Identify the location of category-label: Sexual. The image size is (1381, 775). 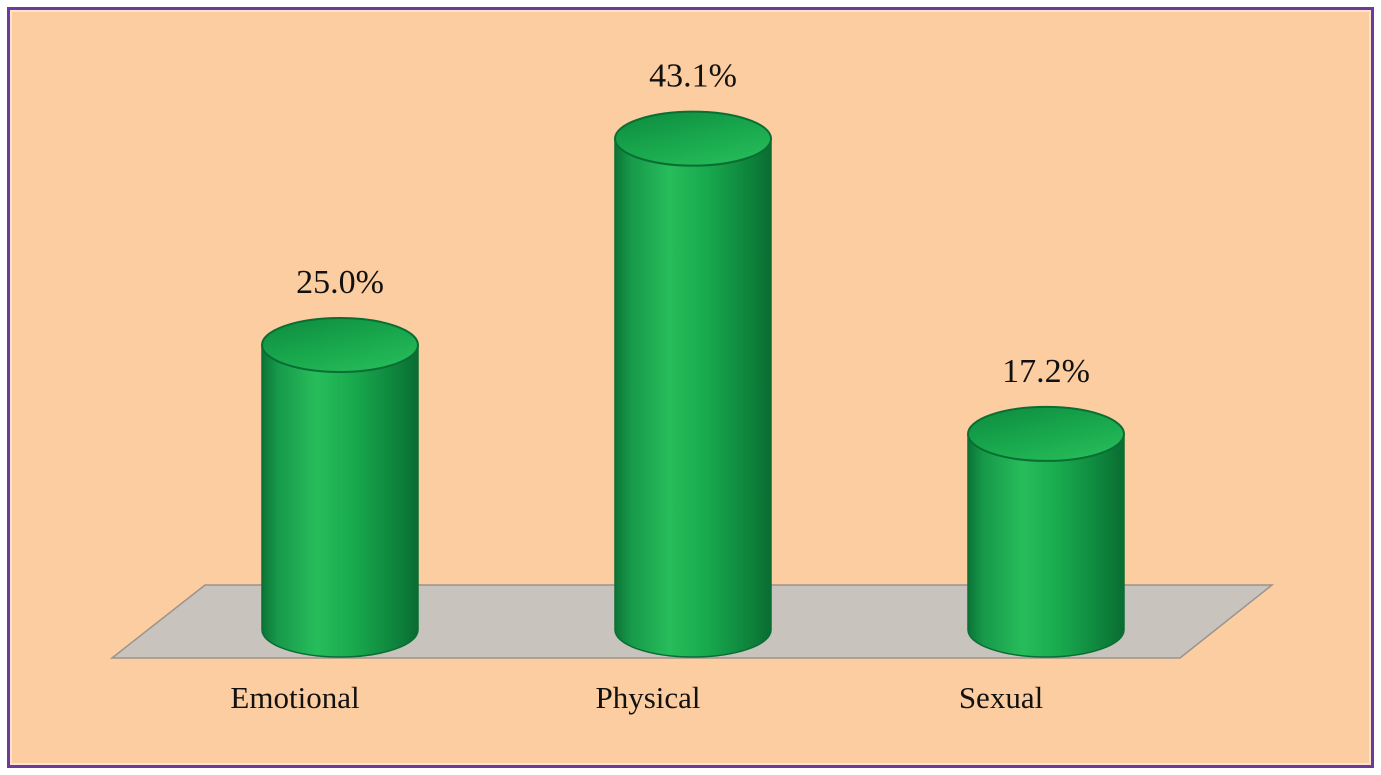
(1001, 697).